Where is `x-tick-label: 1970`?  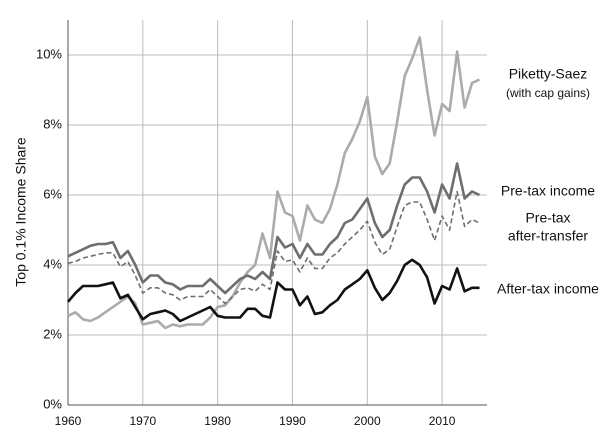 x-tick-label: 1970 is located at coordinates (142, 421).